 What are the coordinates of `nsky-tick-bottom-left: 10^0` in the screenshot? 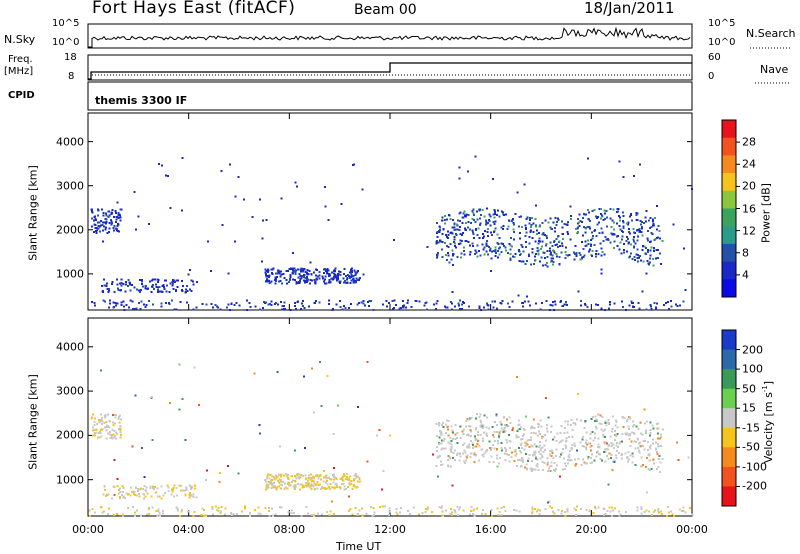 It's located at (66, 42).